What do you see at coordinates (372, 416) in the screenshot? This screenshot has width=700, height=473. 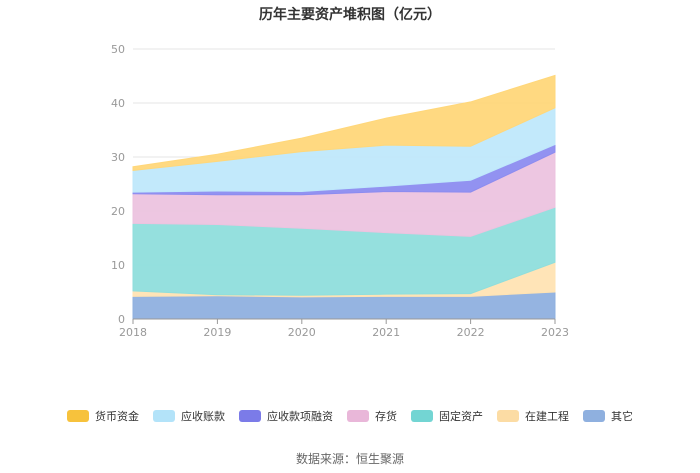 I see `legend-item: 存货` at bounding box center [372, 416].